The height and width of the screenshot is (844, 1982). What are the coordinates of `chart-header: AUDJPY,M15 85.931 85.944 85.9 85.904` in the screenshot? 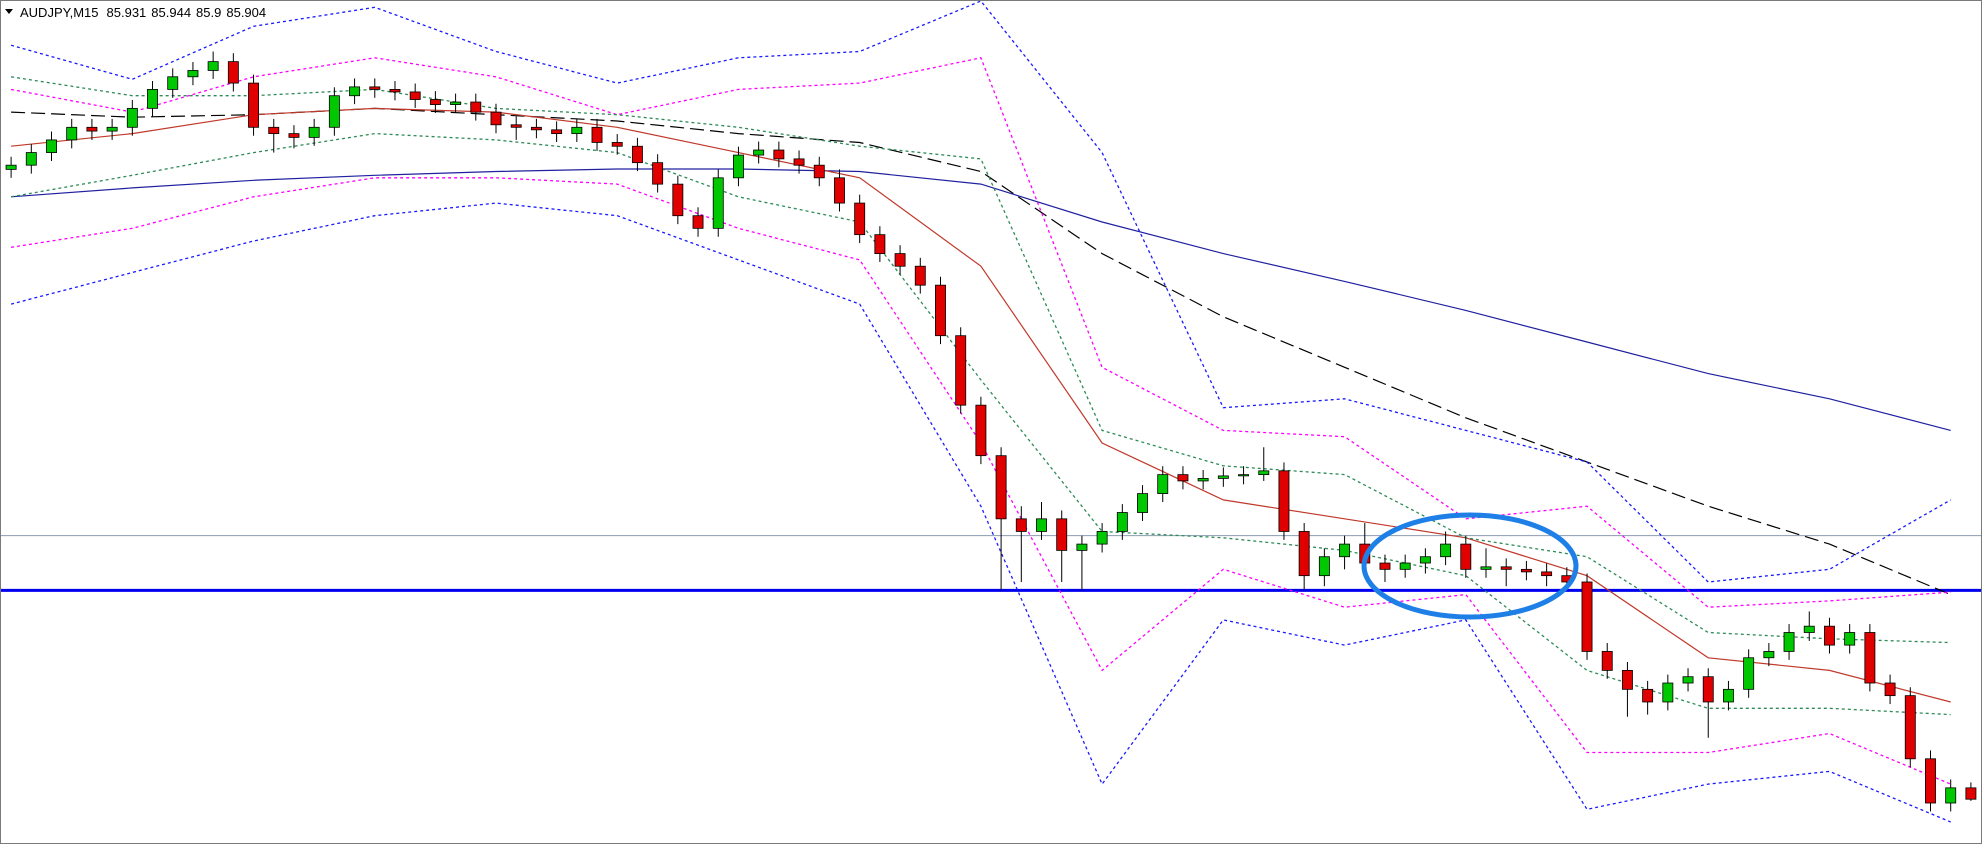 It's located at (143, 12).